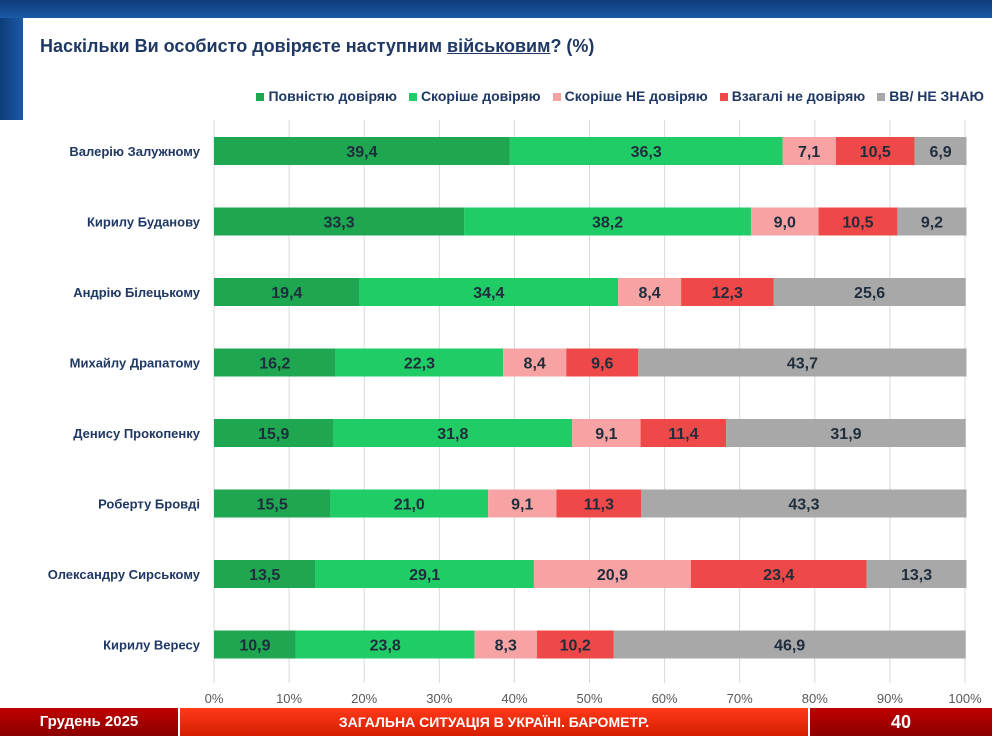 This screenshot has width=992, height=736. I want to click on legend-label: Взагалі не довіряю, so click(798, 96).